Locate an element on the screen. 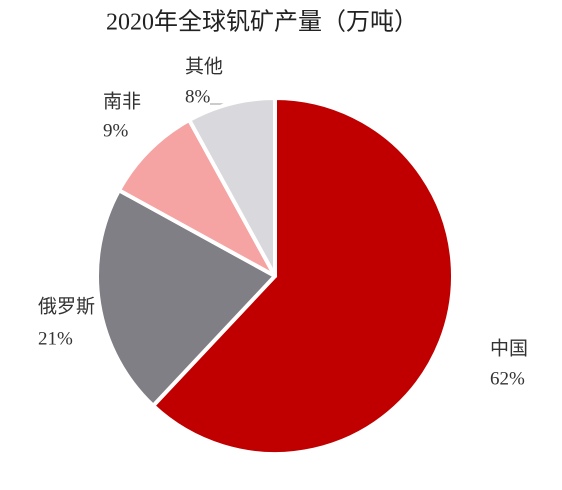 The width and height of the screenshot is (562, 490). slice-label: 其他 is located at coordinates (204, 66).